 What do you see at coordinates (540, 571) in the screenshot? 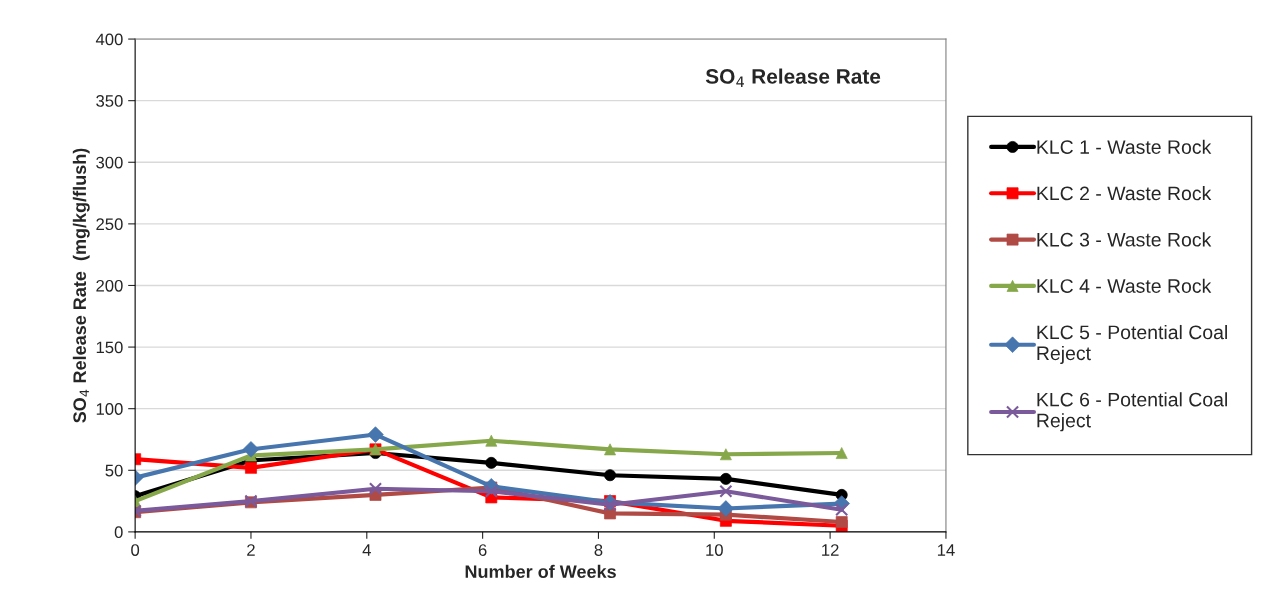
I see `x-axis-title: Number of Weeks` at bounding box center [540, 571].